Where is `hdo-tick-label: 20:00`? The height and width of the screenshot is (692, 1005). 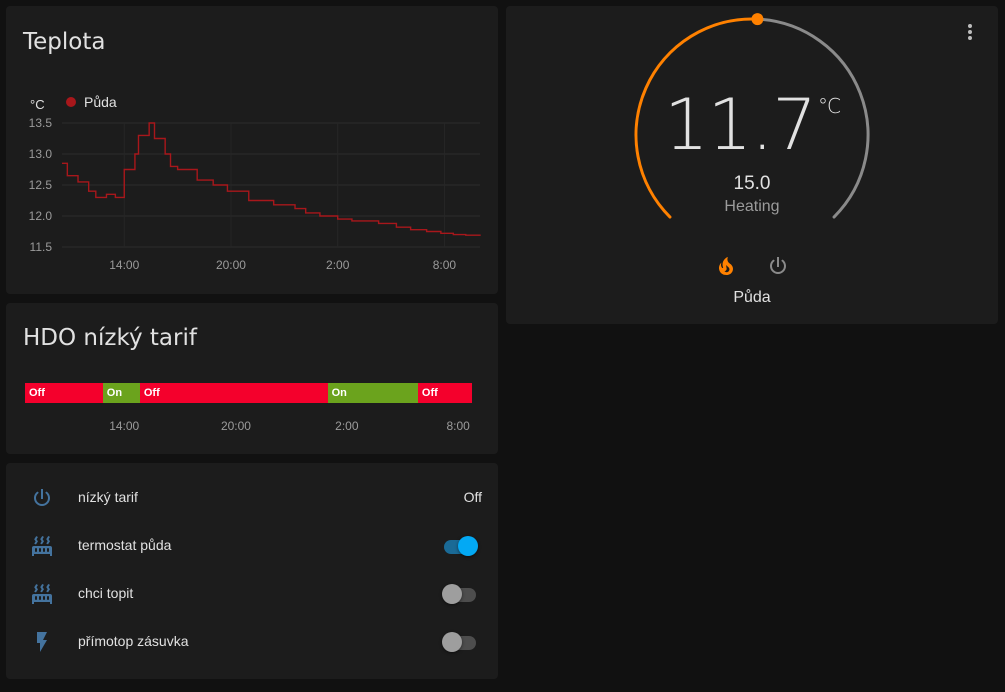 hdo-tick-label: 20:00 is located at coordinates (235, 426).